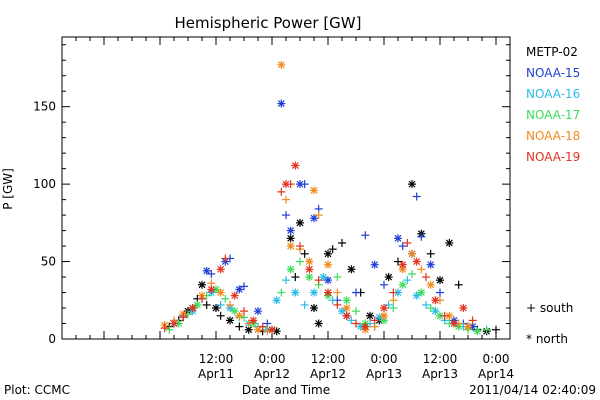  I want to click on legend-item-noaa-17: NOAA-17, so click(553, 115).